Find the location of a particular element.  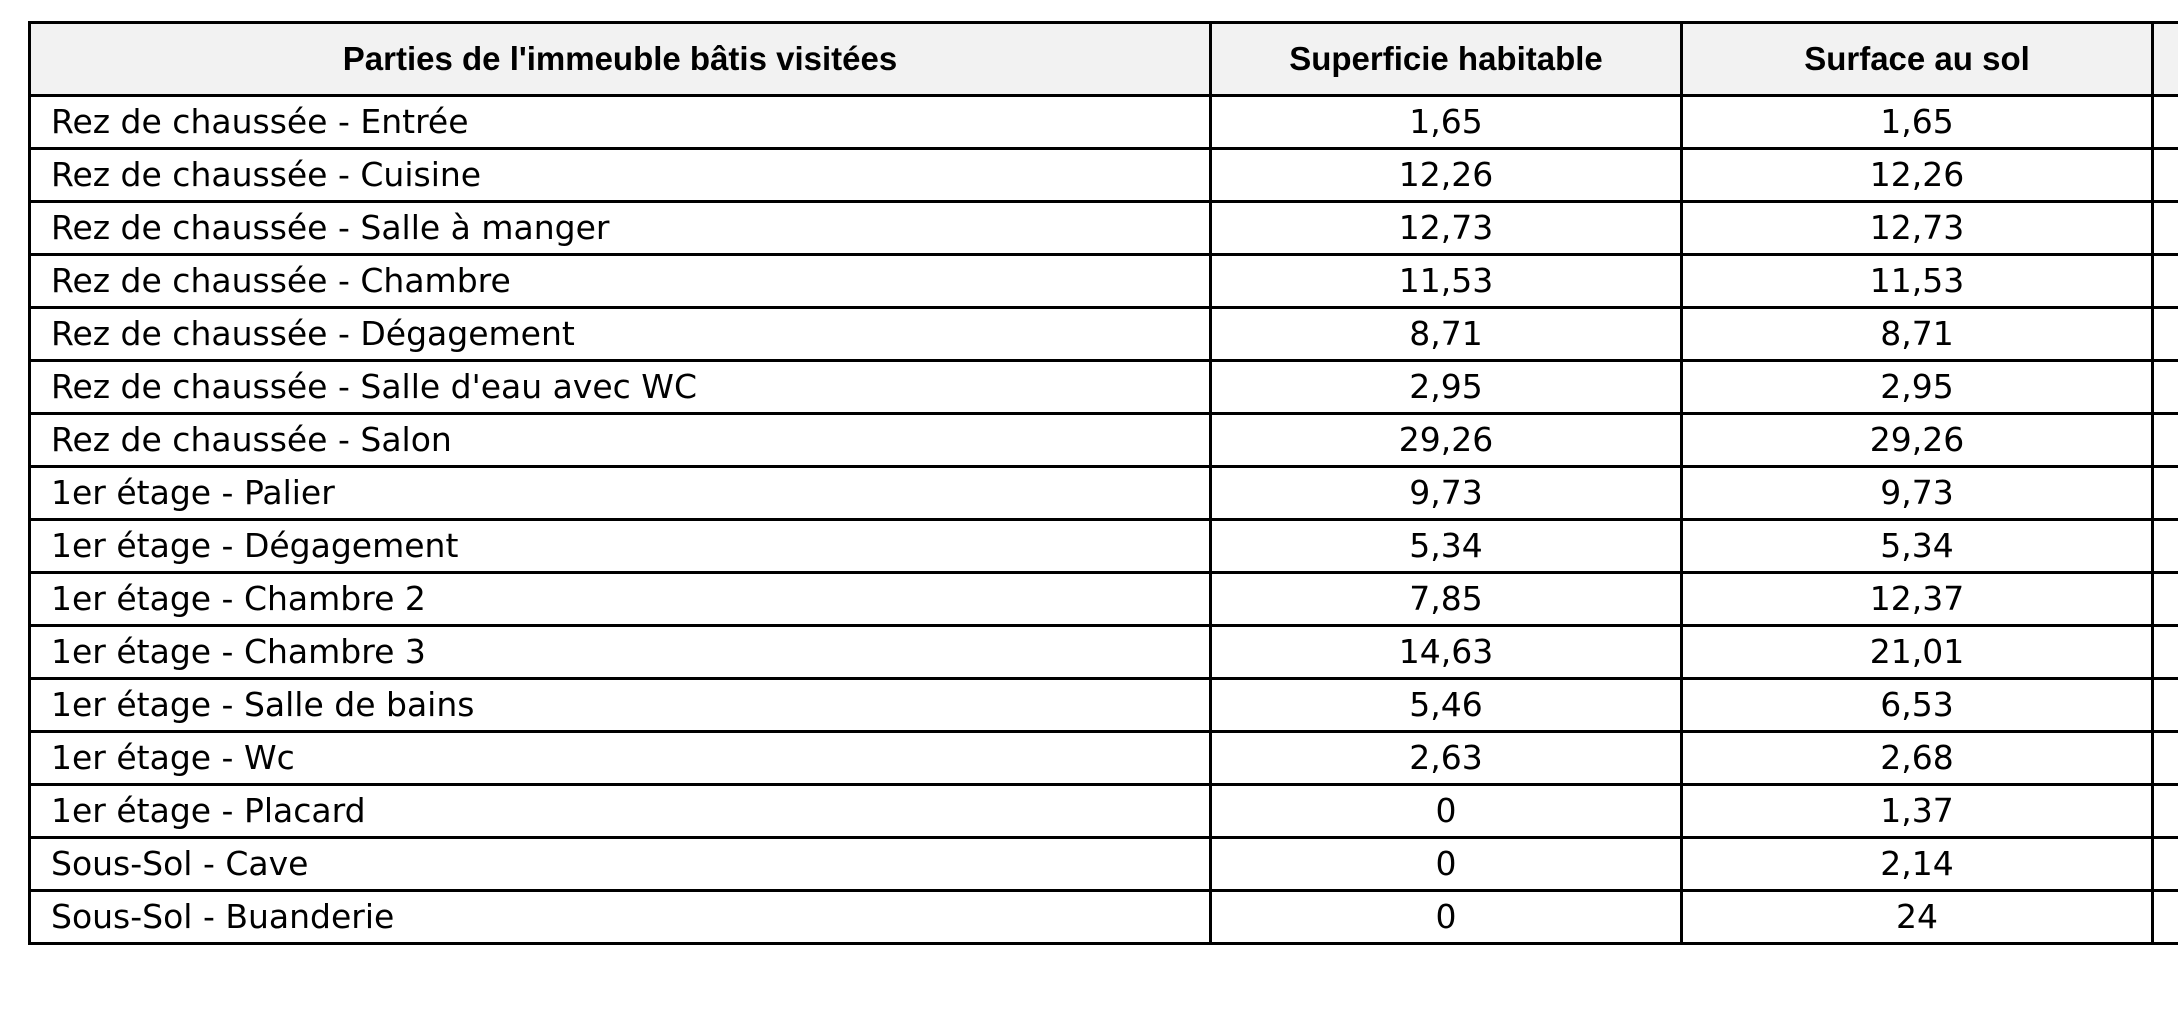

living-area-cell: 14,63 is located at coordinates (1446, 652).